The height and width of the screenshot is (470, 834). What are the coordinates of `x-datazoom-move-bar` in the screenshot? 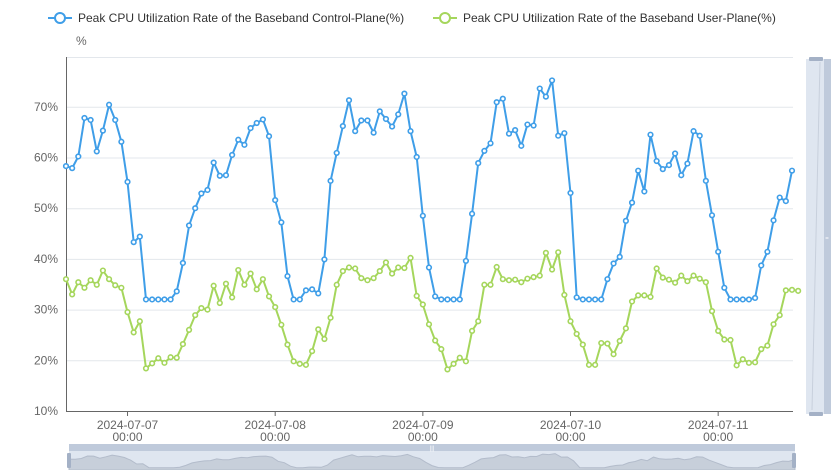 It's located at (432, 447).